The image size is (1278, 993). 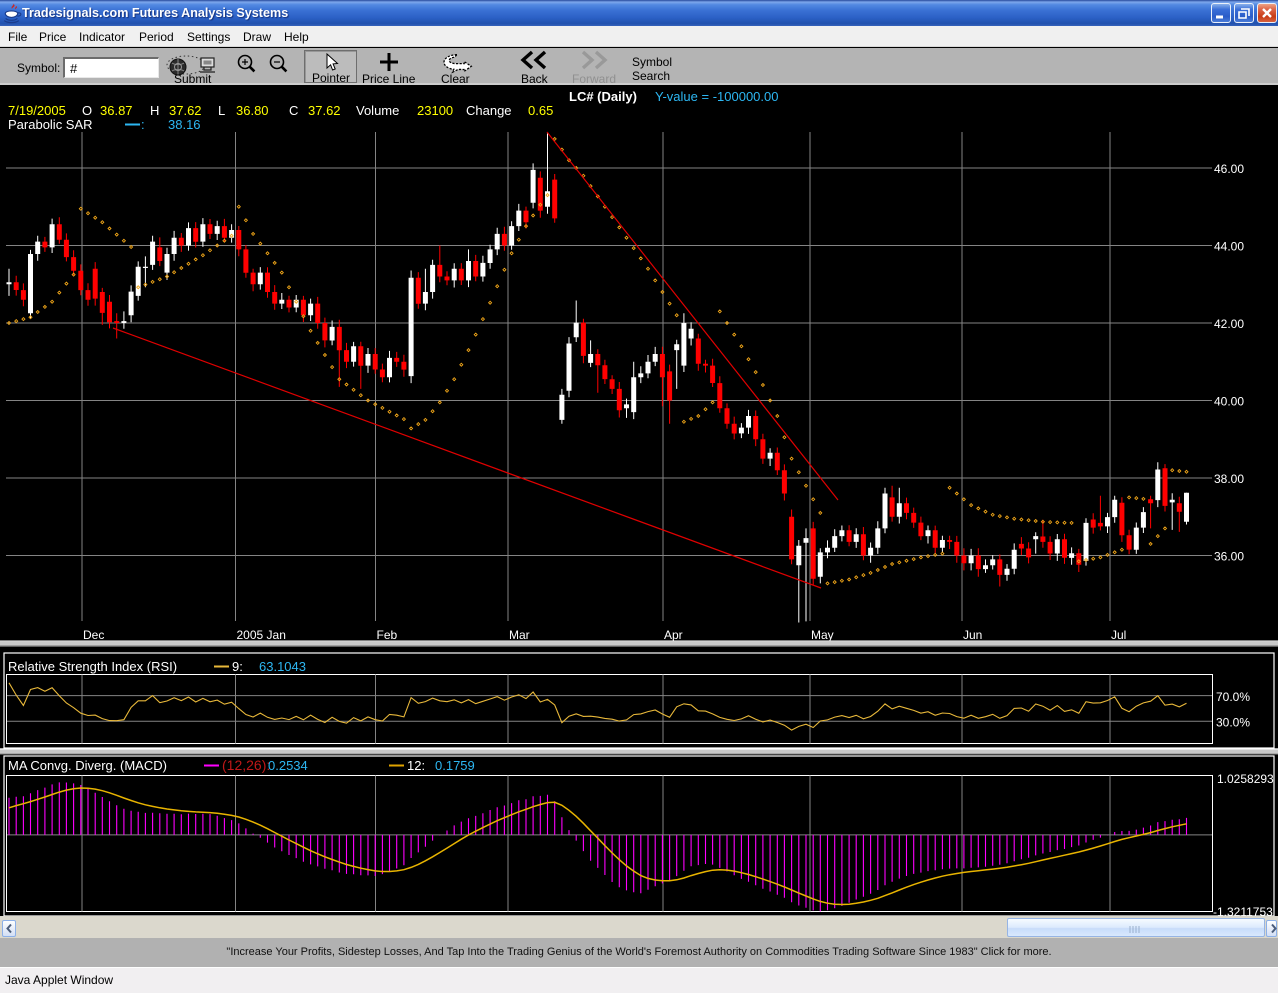 I want to click on svg-text: 40.00, so click(x=1229, y=402).